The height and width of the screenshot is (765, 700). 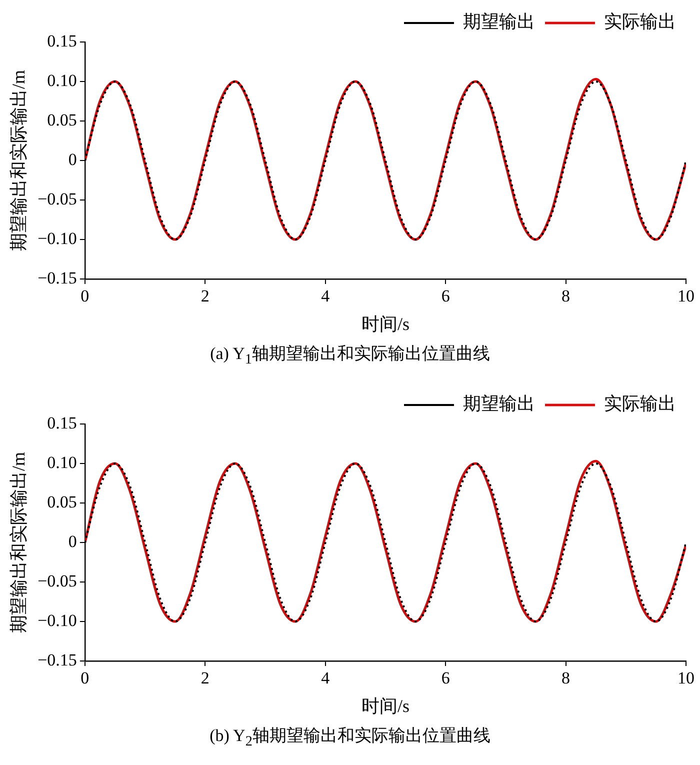 What do you see at coordinates (350, 737) in the screenshot?
I see `text: (b) Y$_{2}$轴期望输出和实际输出位置曲线` at bounding box center [350, 737].